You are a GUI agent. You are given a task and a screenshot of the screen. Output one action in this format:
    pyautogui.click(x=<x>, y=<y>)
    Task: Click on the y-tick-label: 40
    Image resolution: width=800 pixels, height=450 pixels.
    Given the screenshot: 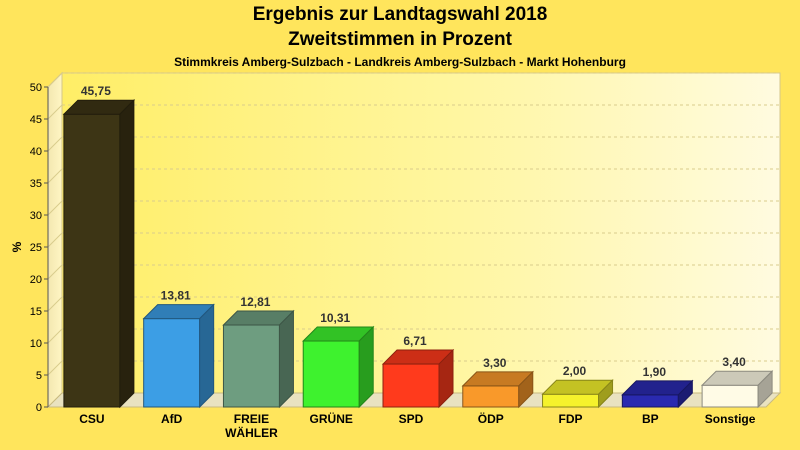 What is the action you would take?
    pyautogui.click(x=36, y=152)
    